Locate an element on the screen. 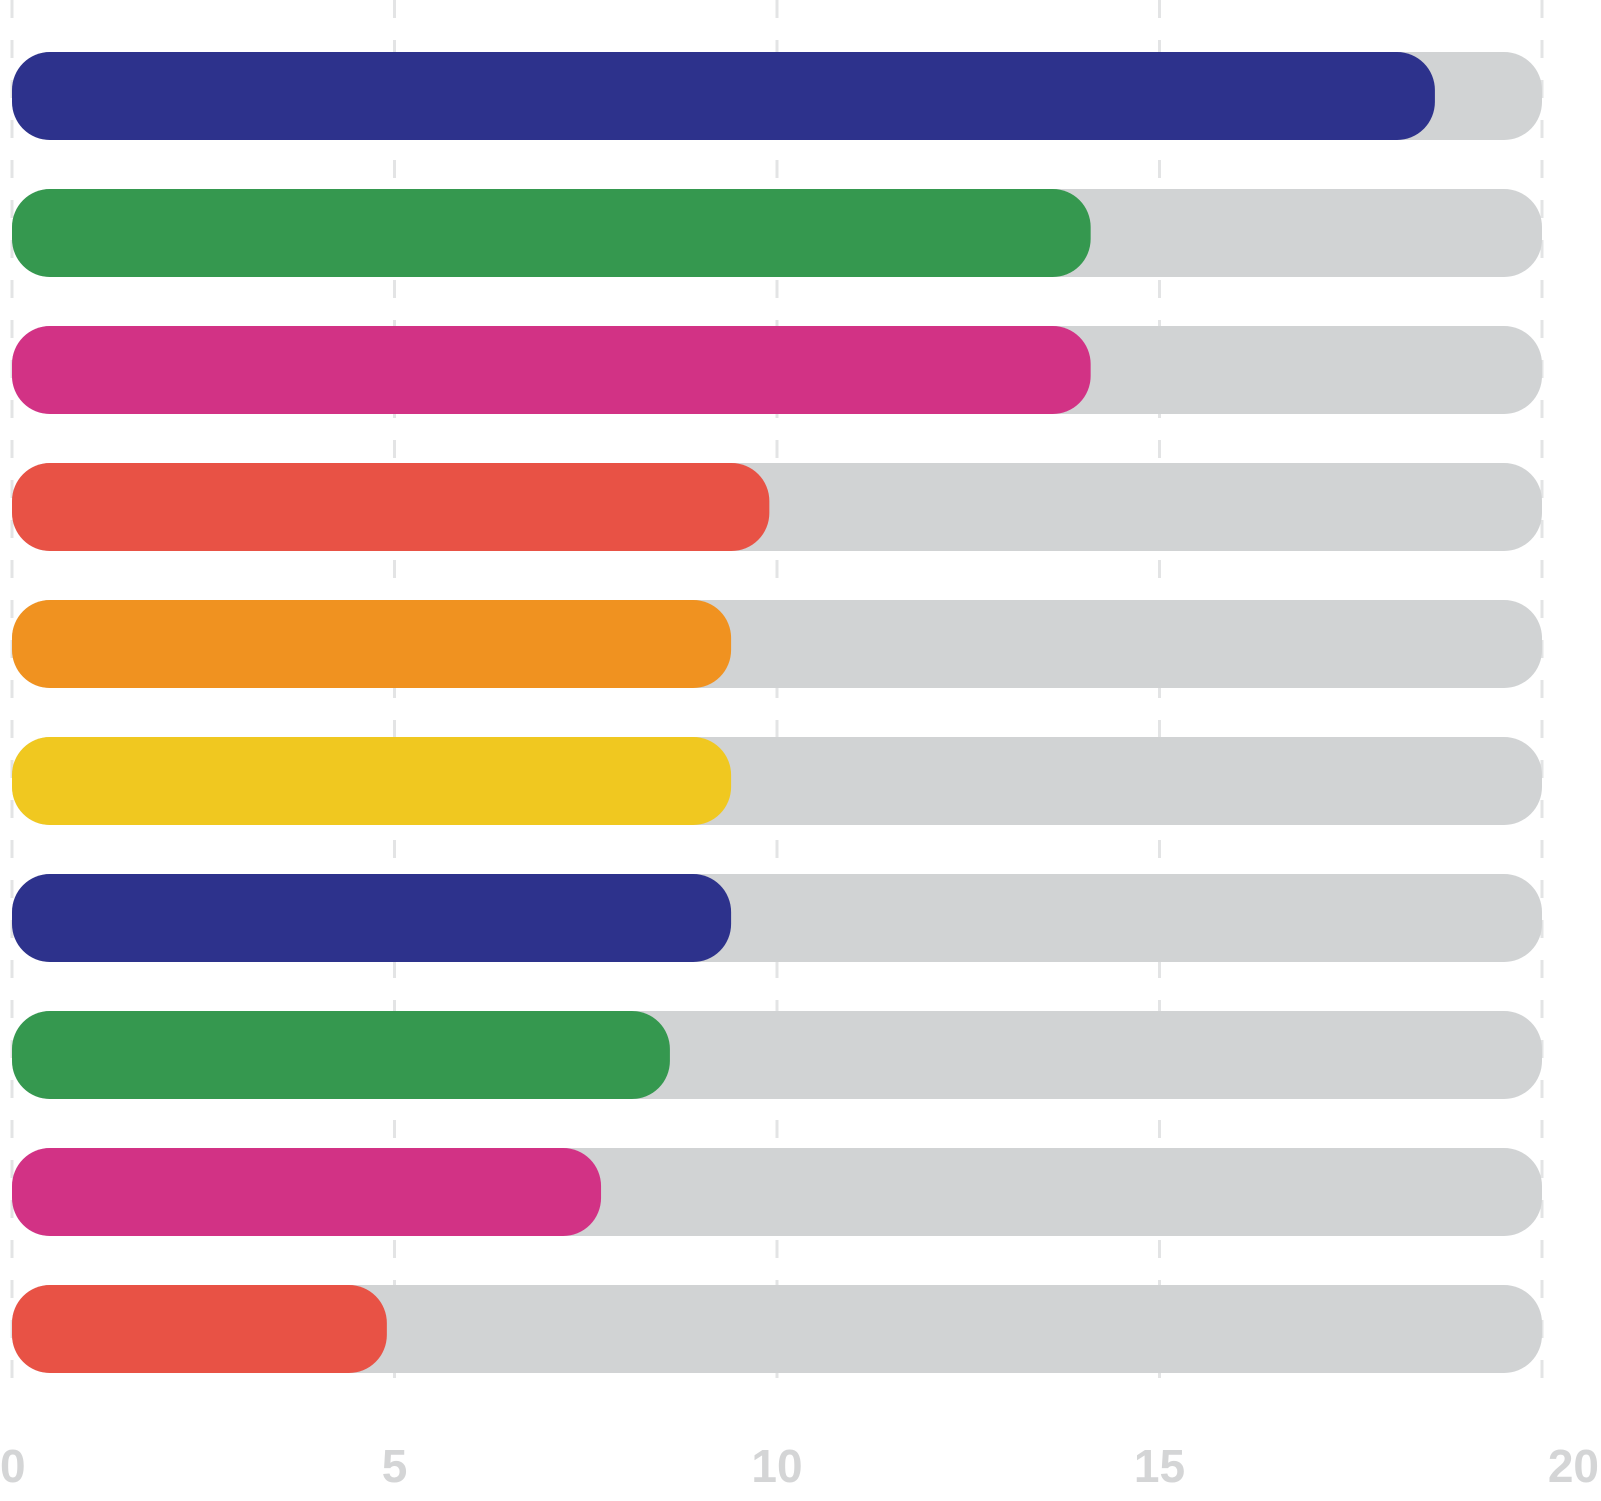  x-tick-label: 20 is located at coordinates (1573, 1466).